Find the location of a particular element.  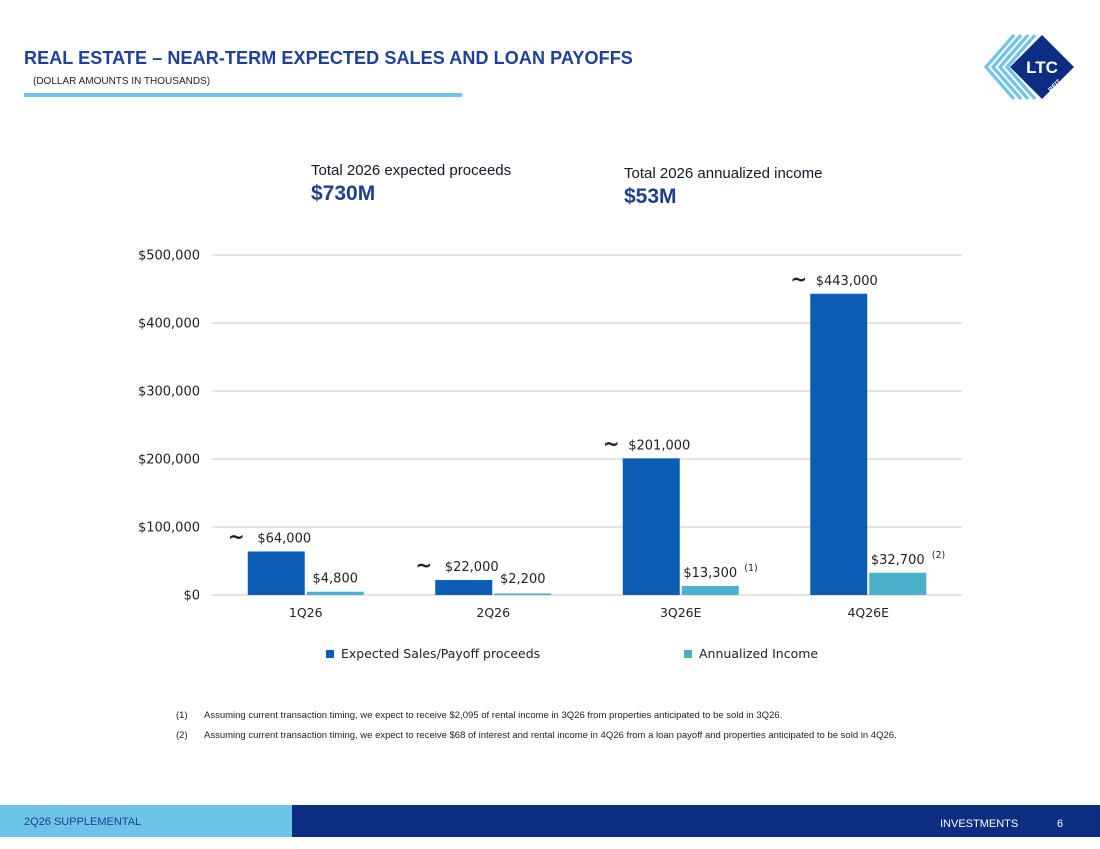

kpi-label: Total 2026 annualized income is located at coordinates (723, 173).